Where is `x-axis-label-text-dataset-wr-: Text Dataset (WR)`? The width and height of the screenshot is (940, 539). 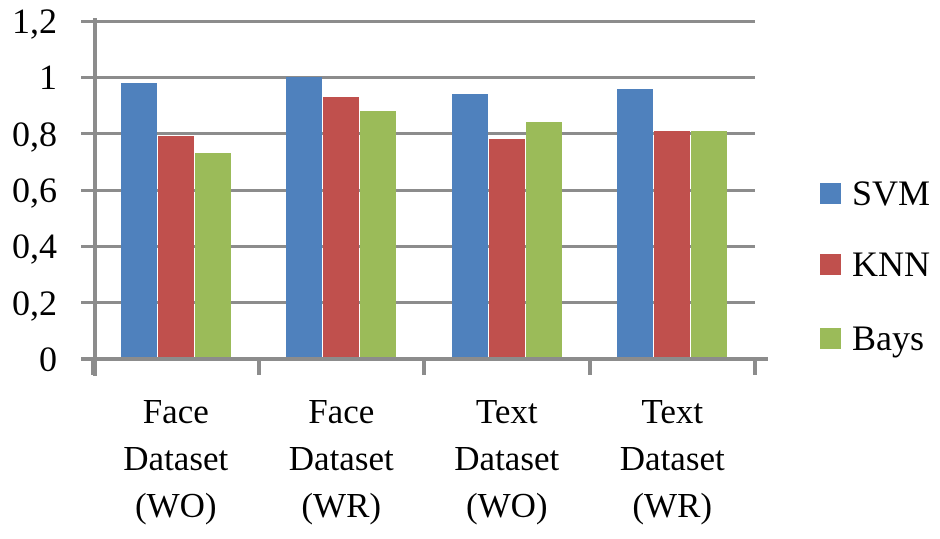 x-axis-label-text-dataset-wr-: Text Dataset (WR) is located at coordinates (672, 458).